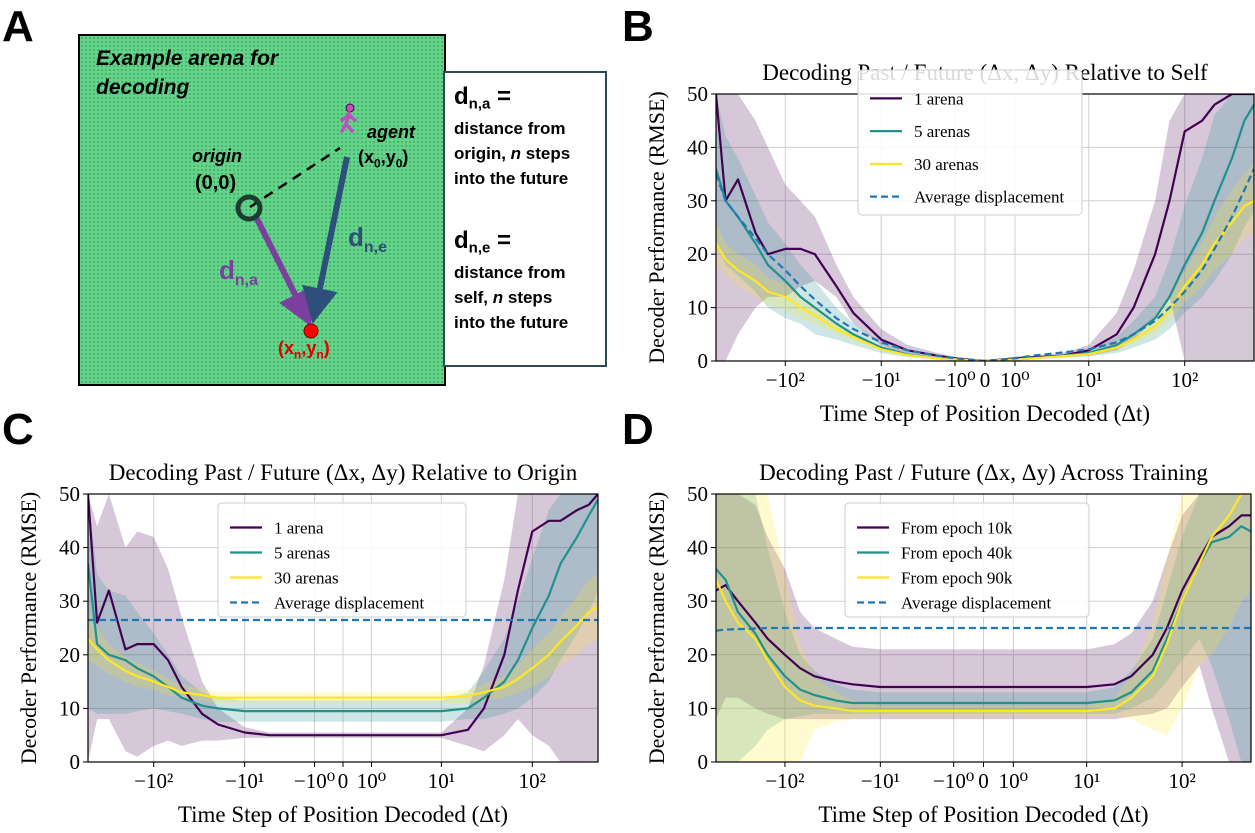  Describe the element at coordinates (217, 156) in the screenshot. I see `origin-label: origin` at that location.